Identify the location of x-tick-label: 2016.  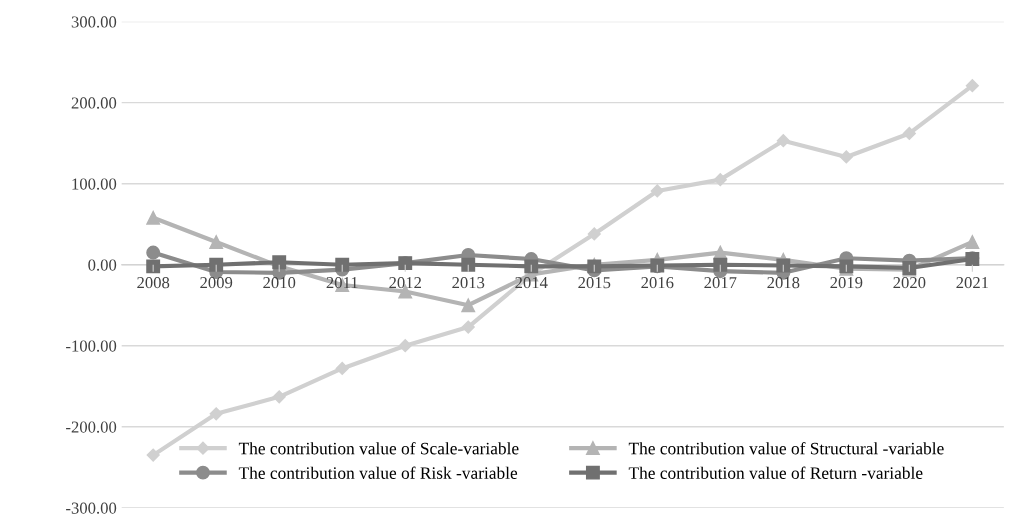
(657, 283).